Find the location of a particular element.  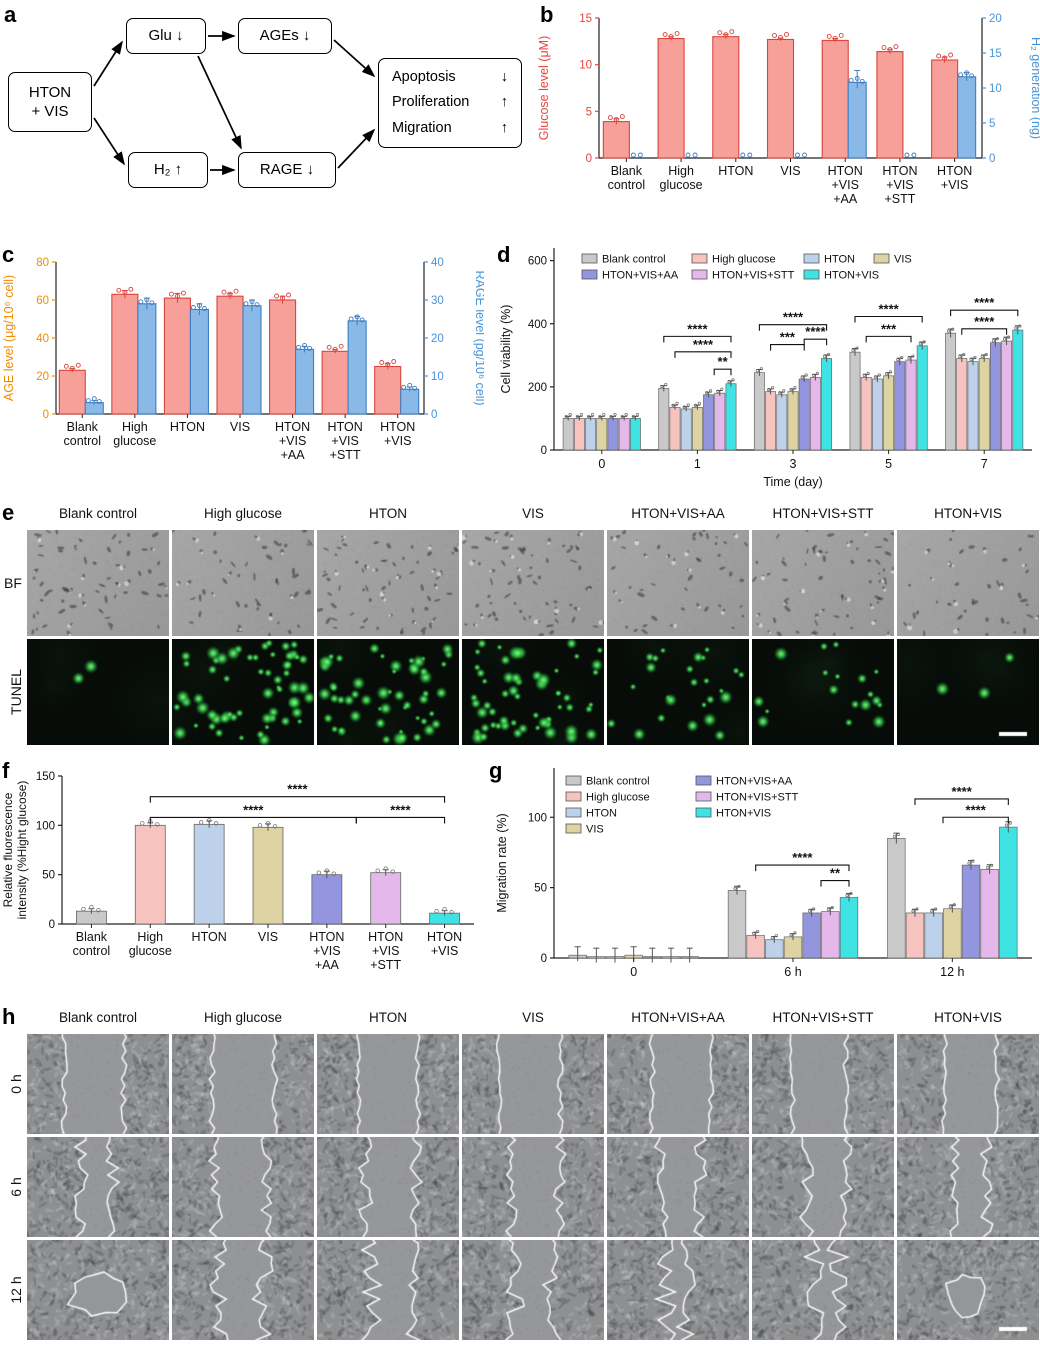

outcome-proliferation: Proliferation is located at coordinates (431, 102).